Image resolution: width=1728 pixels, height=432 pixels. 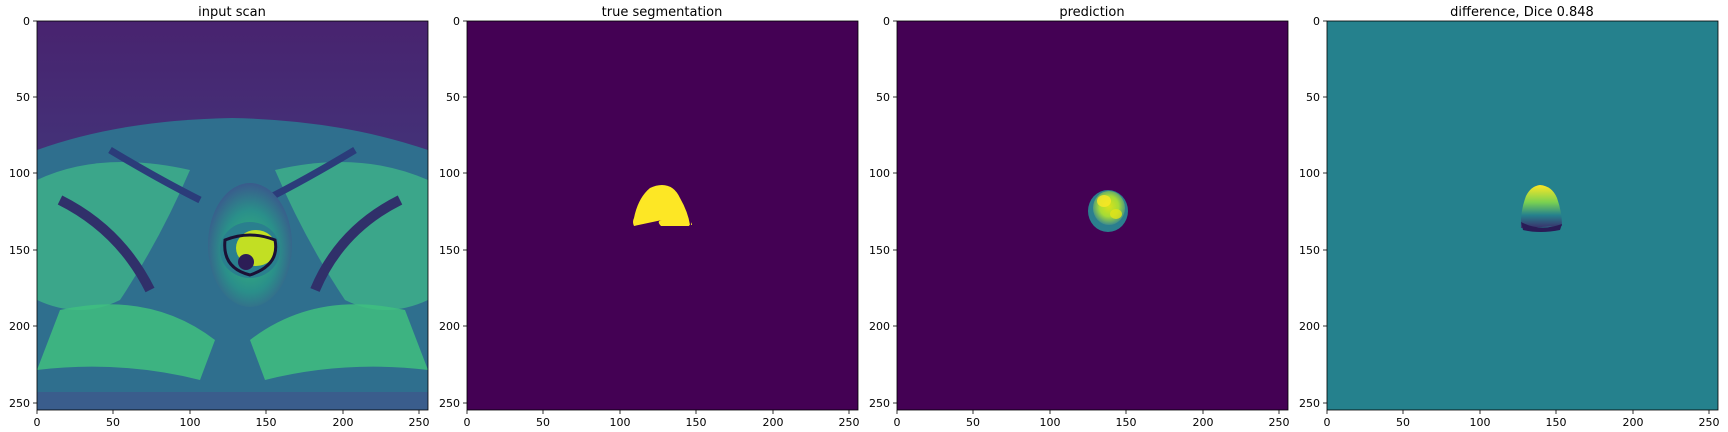 I want to click on segmentation-mask, so click(x=662, y=205).